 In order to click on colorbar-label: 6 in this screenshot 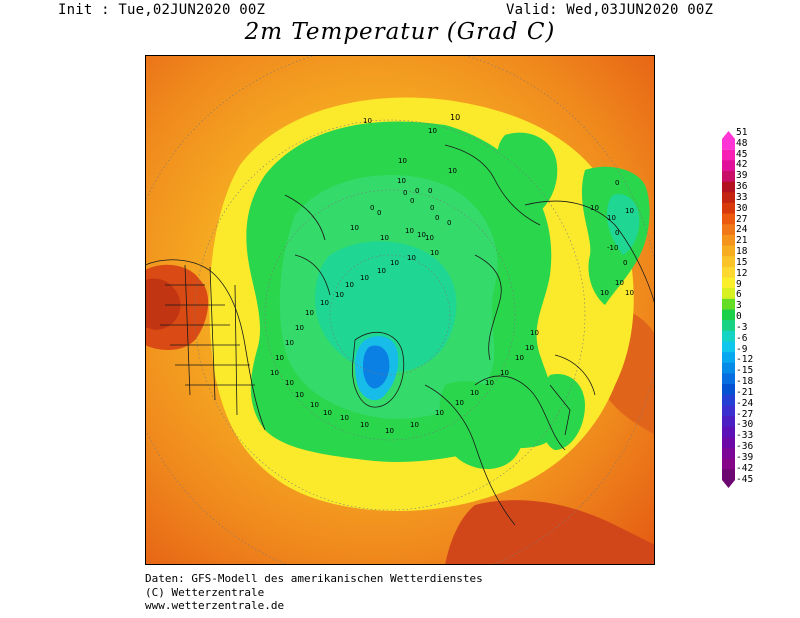, I will do `click(739, 295)`.